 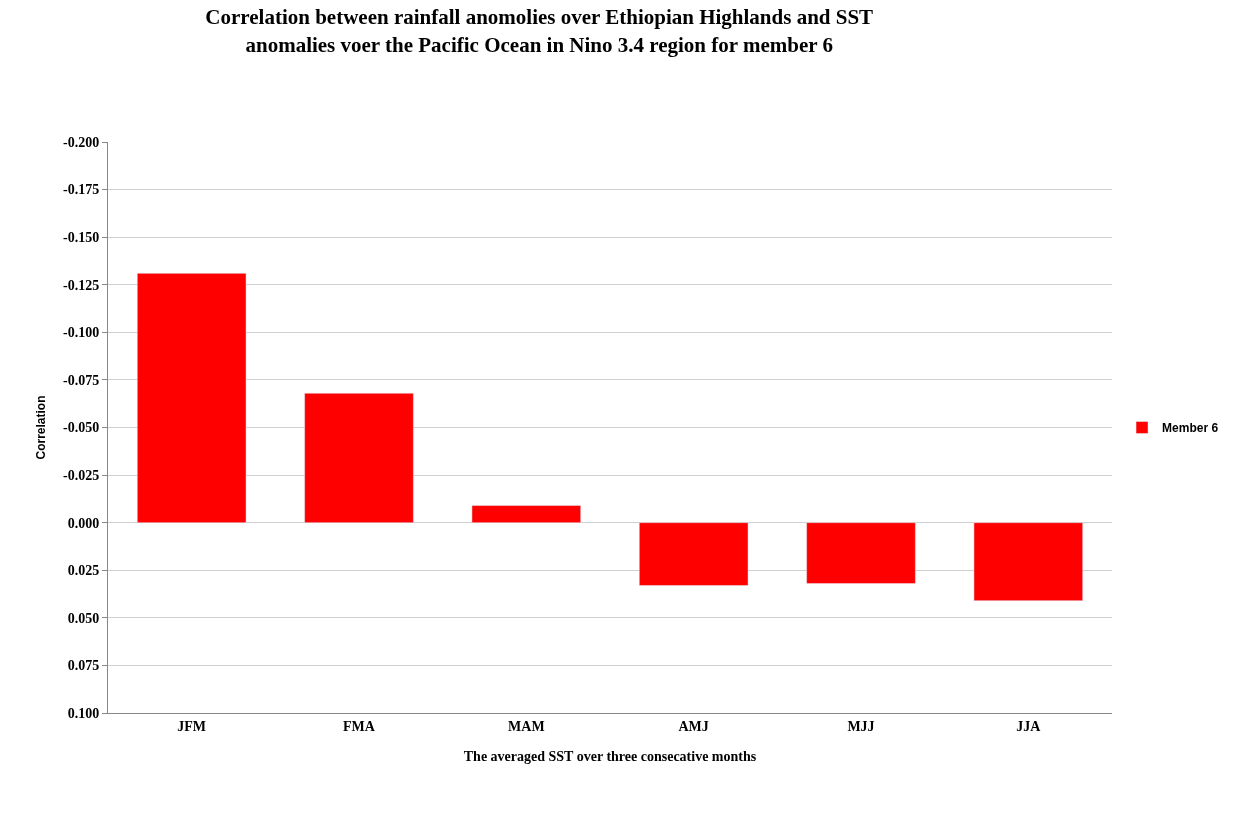 I want to click on x-tick-label: JFM, so click(x=192, y=726).